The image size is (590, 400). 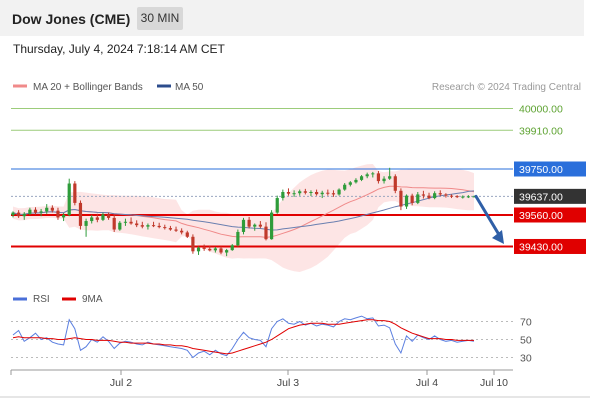 What do you see at coordinates (160, 18) in the screenshot?
I see `timeframe-badge: 30 MIN` at bounding box center [160, 18].